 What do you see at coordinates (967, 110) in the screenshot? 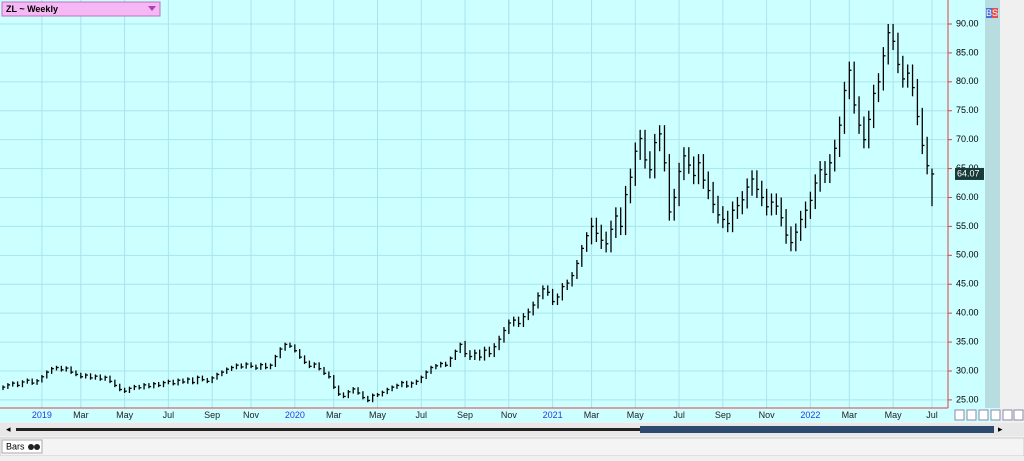
I see `y-tick-label: 75.00` at bounding box center [967, 110].